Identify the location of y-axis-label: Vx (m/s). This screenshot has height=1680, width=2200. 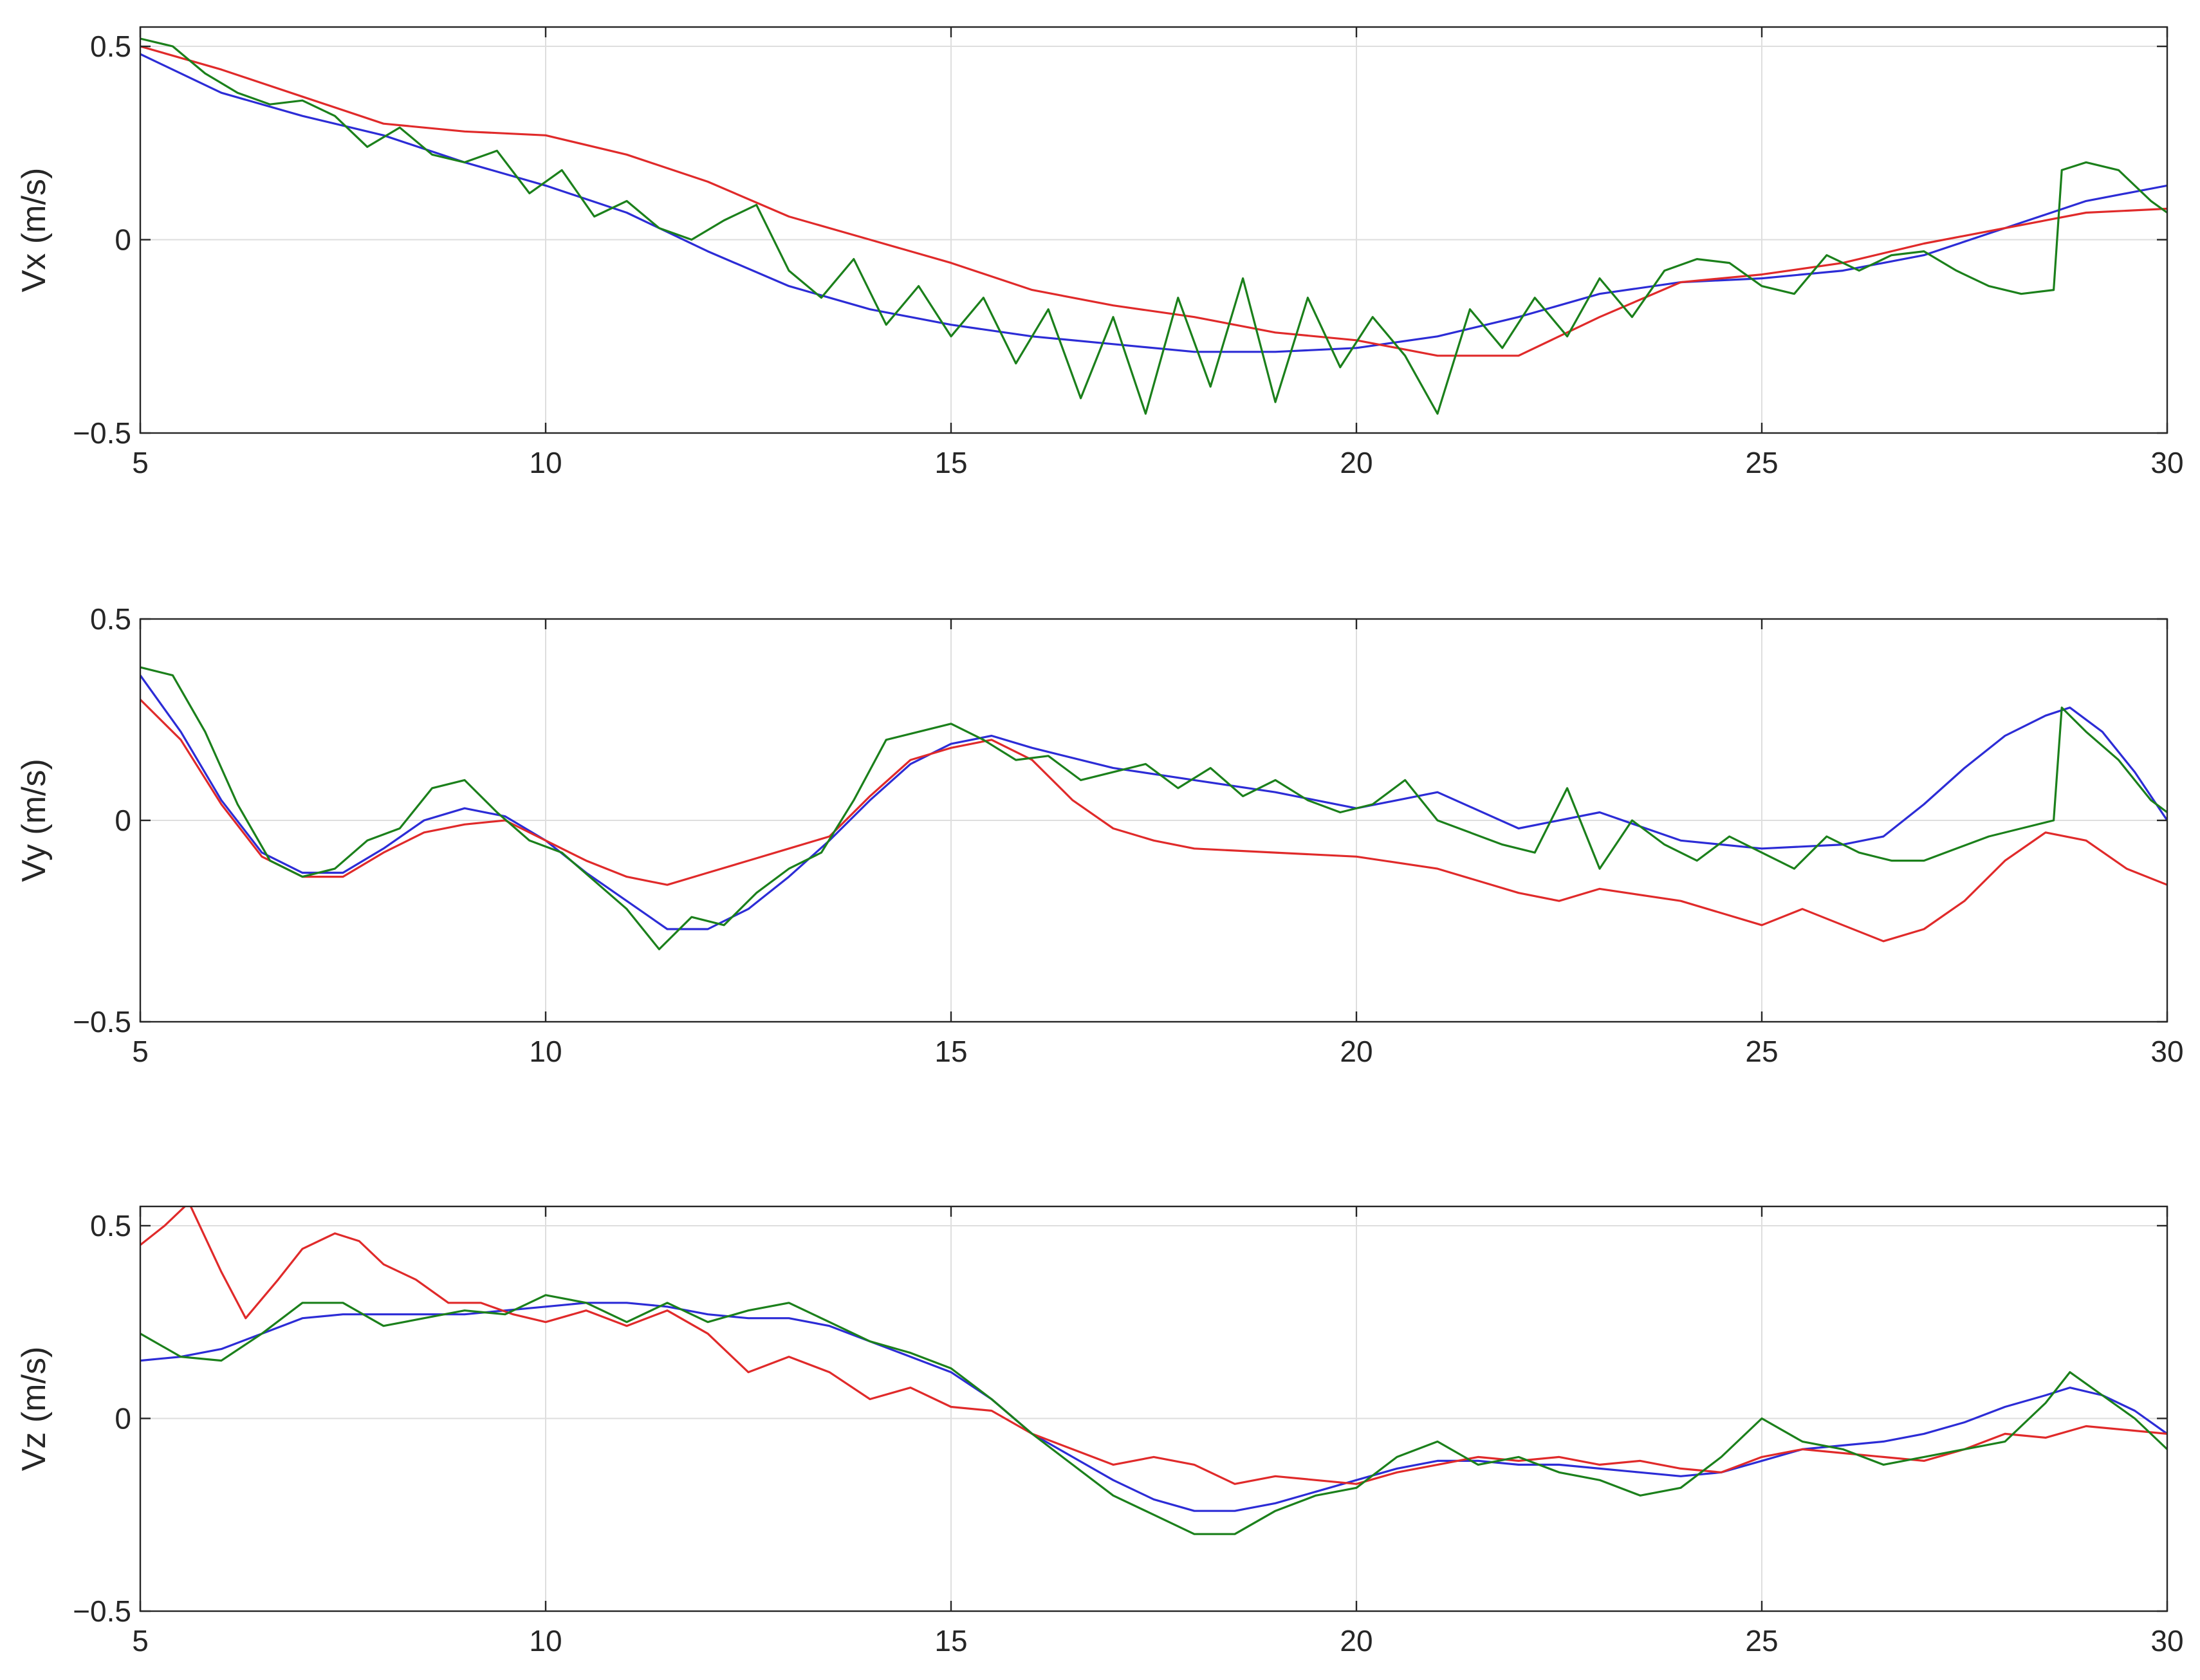
(34, 230).